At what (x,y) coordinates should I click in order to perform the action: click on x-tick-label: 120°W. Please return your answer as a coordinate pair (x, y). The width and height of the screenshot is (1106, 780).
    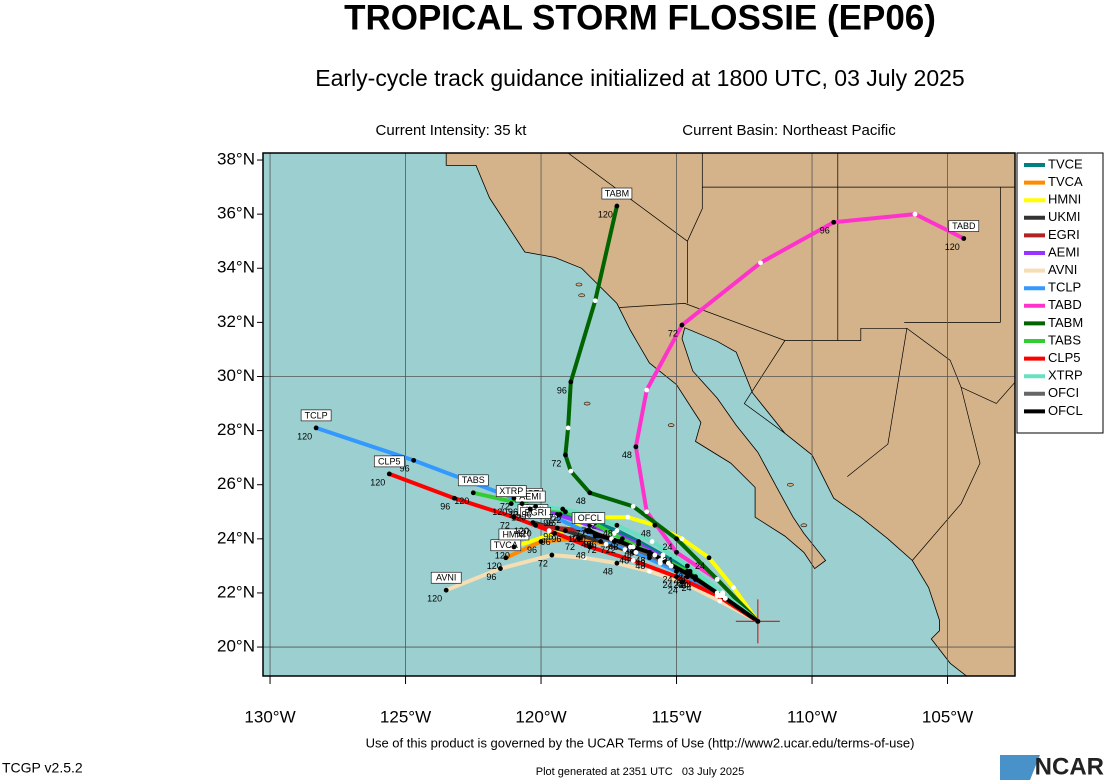
    Looking at the image, I should click on (540, 716).